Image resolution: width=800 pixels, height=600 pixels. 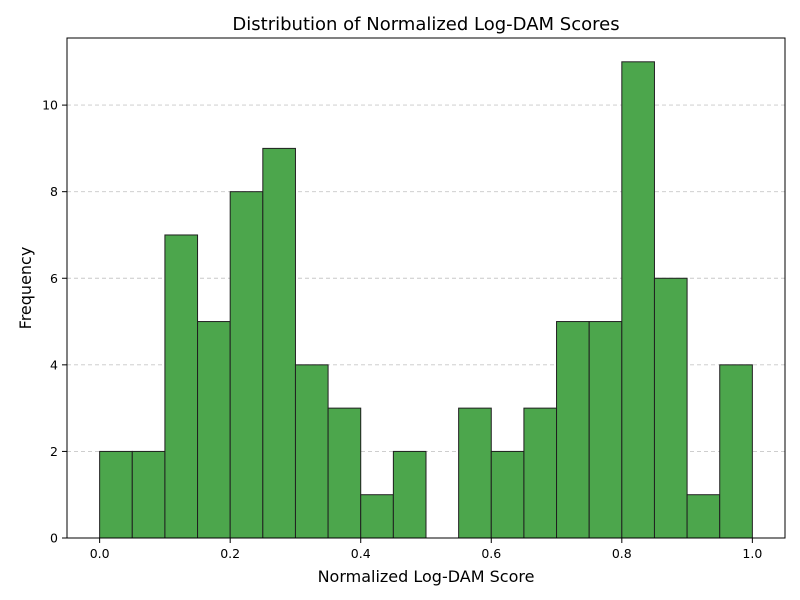 What do you see at coordinates (752, 553) in the screenshot?
I see `x-tick-label: 1.0` at bounding box center [752, 553].